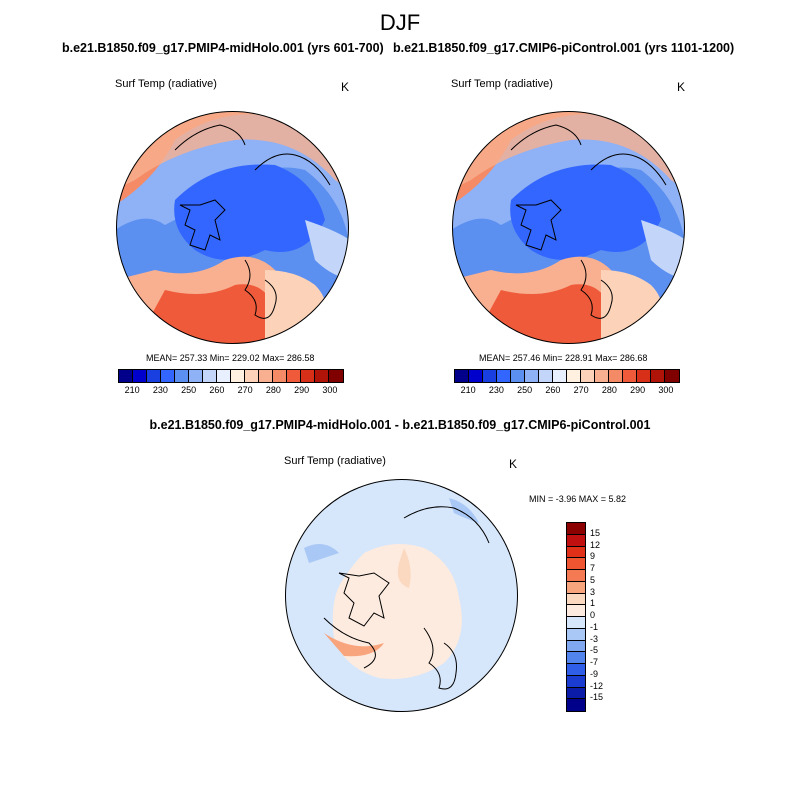 This screenshot has width=800, height=800. What do you see at coordinates (594, 626) in the screenshot?
I see `colorbar-tick-label: -1` at bounding box center [594, 626].